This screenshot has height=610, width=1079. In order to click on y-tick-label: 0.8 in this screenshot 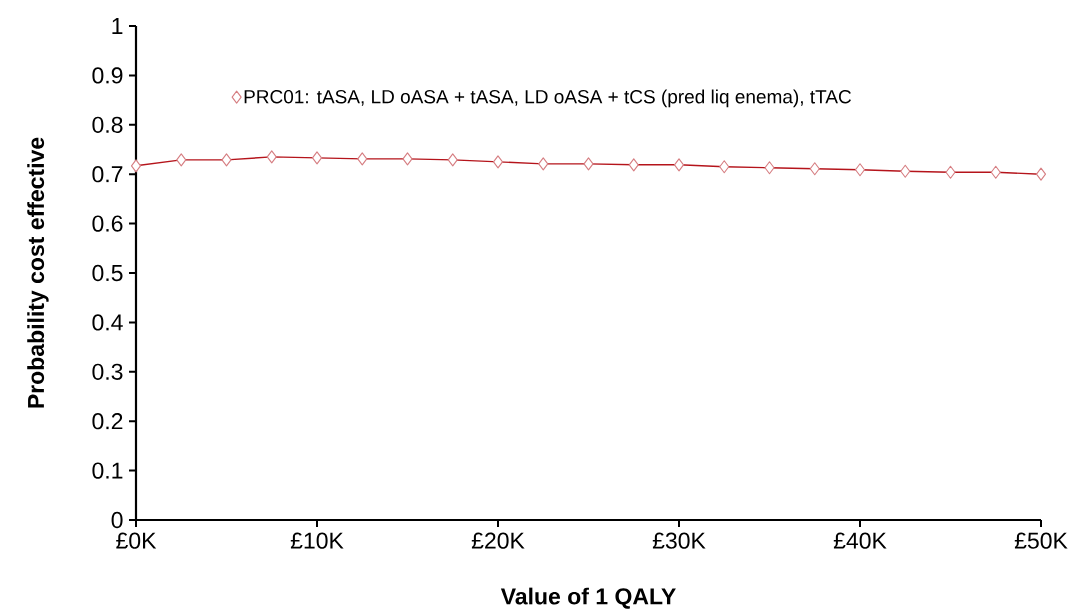, I will do `click(107, 124)`.